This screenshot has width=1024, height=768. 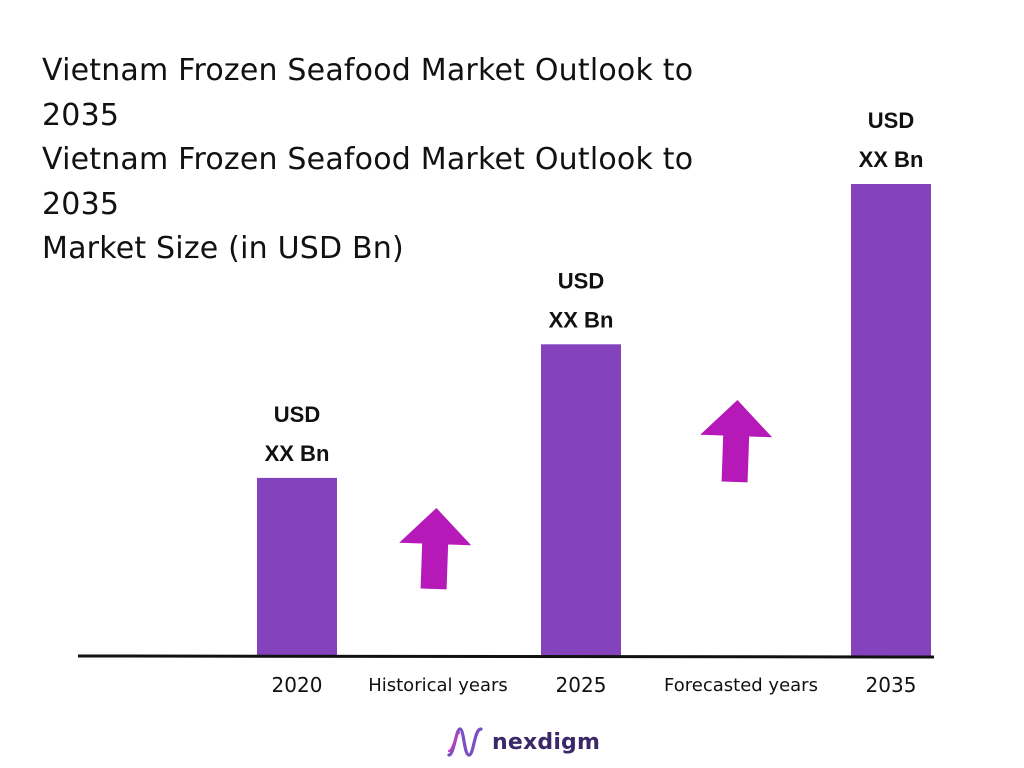 I want to click on growth-arrows, so click(x=586, y=495).